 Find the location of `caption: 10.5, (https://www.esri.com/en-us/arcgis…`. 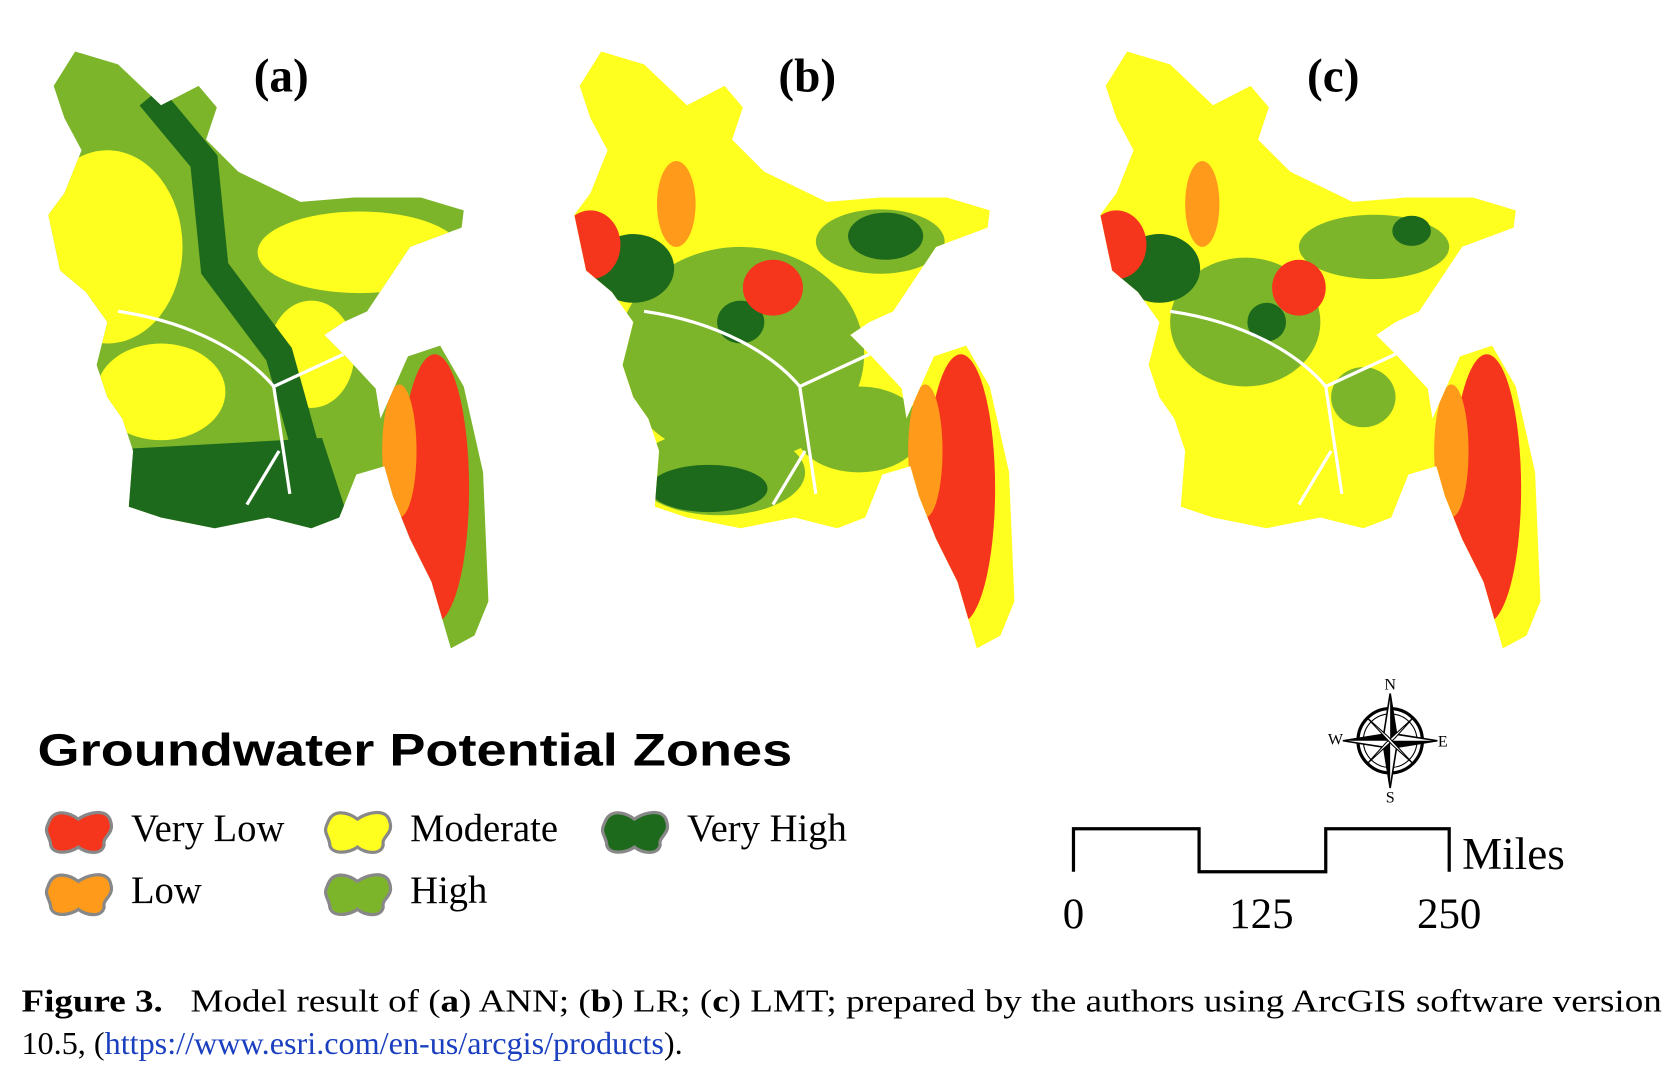

caption: 10.5, (https://www.esri.com/en-us/arcgis… is located at coordinates (351, 1043).